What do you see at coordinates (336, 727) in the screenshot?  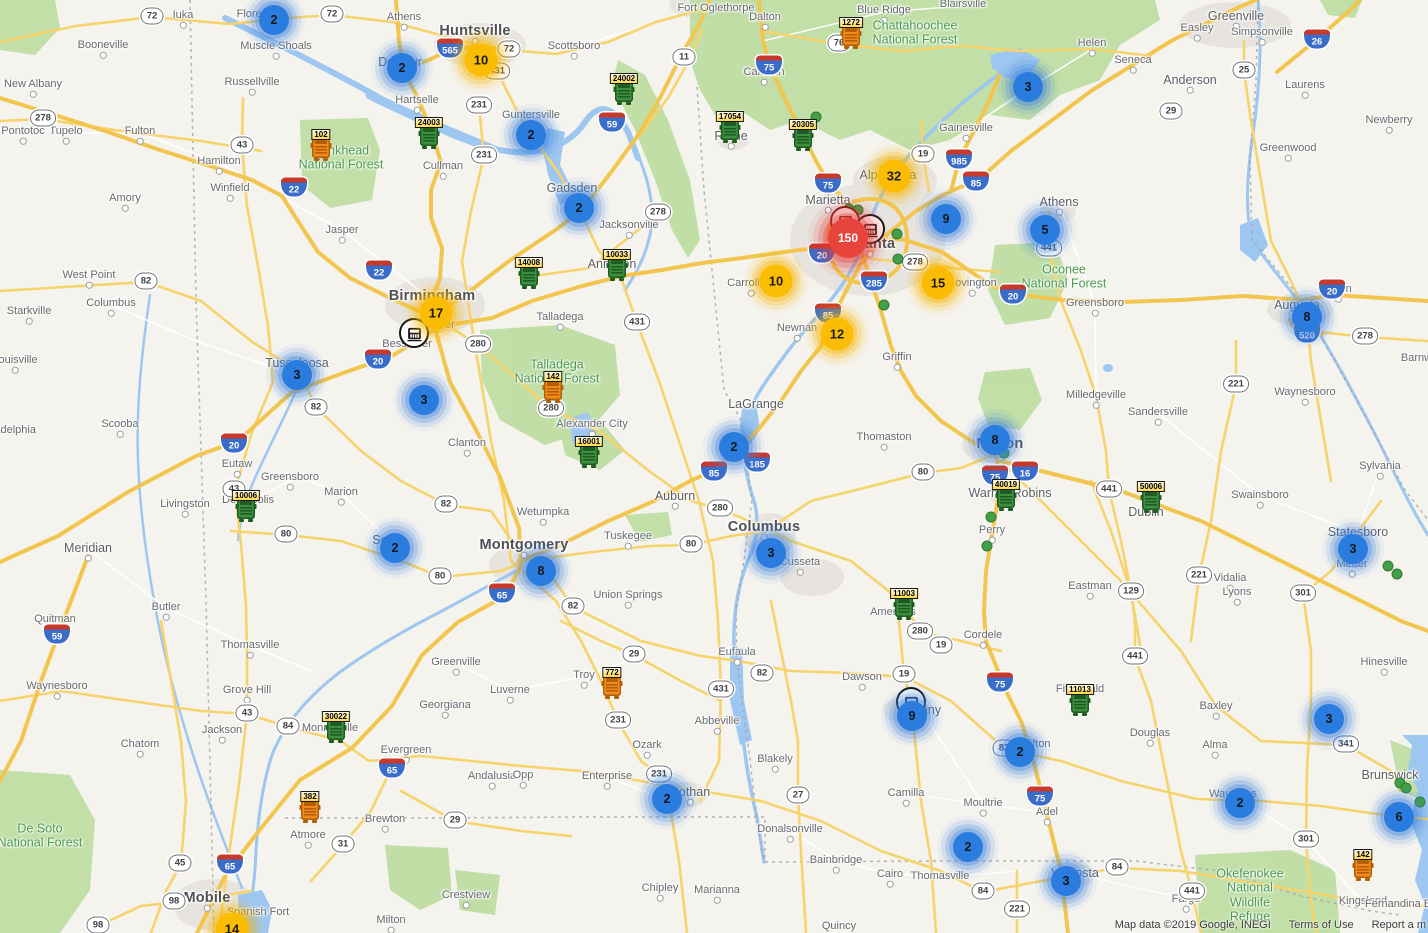 I see `vehicle-marker-green: 30022` at bounding box center [336, 727].